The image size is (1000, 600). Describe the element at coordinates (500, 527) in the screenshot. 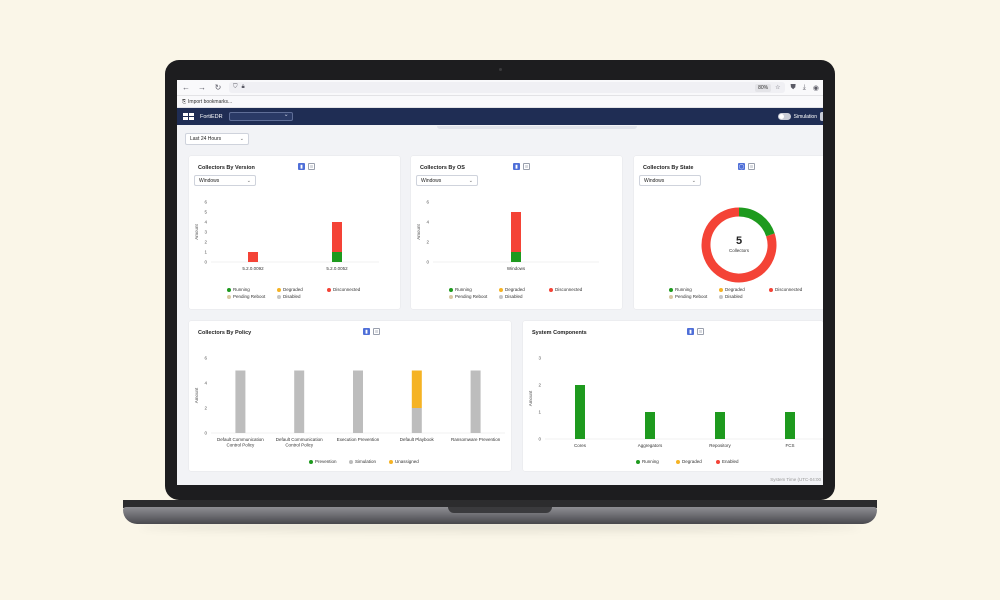

I see `laptop-shadow` at that location.